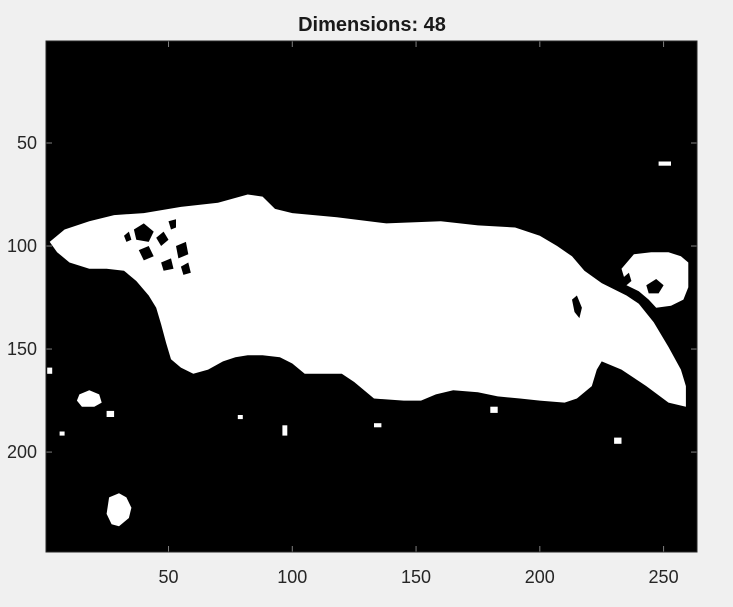 The width and height of the screenshot is (733, 607). What do you see at coordinates (540, 577) in the screenshot?
I see `x-tick-label: 200` at bounding box center [540, 577].